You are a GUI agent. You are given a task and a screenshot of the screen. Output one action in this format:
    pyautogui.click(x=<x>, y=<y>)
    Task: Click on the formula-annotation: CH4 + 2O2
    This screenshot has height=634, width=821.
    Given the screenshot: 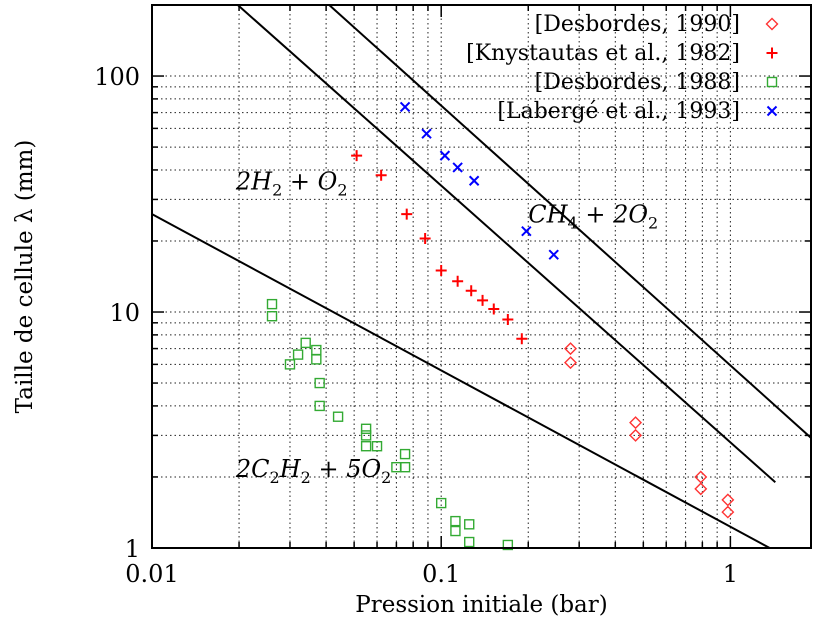 What is the action you would take?
    pyautogui.click(x=593, y=216)
    